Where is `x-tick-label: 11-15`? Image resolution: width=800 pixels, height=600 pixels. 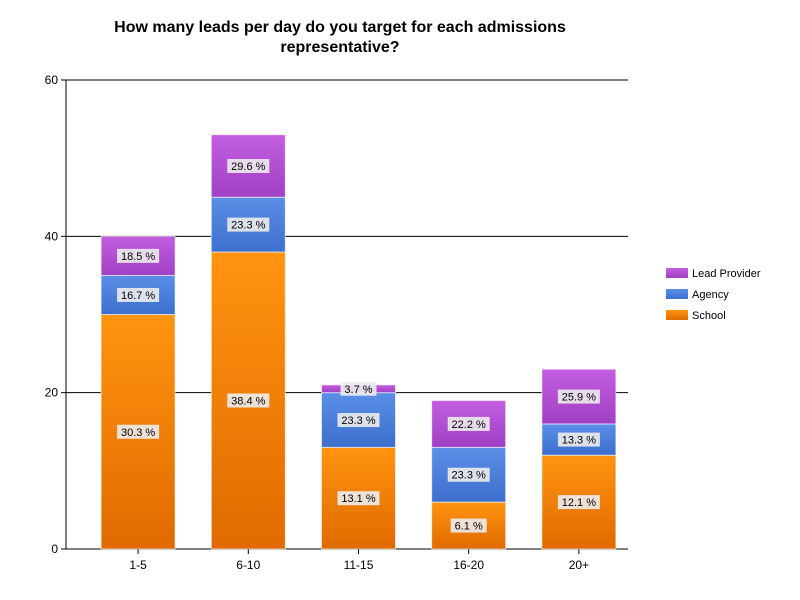 x-tick-label: 11-15 is located at coordinates (359, 565).